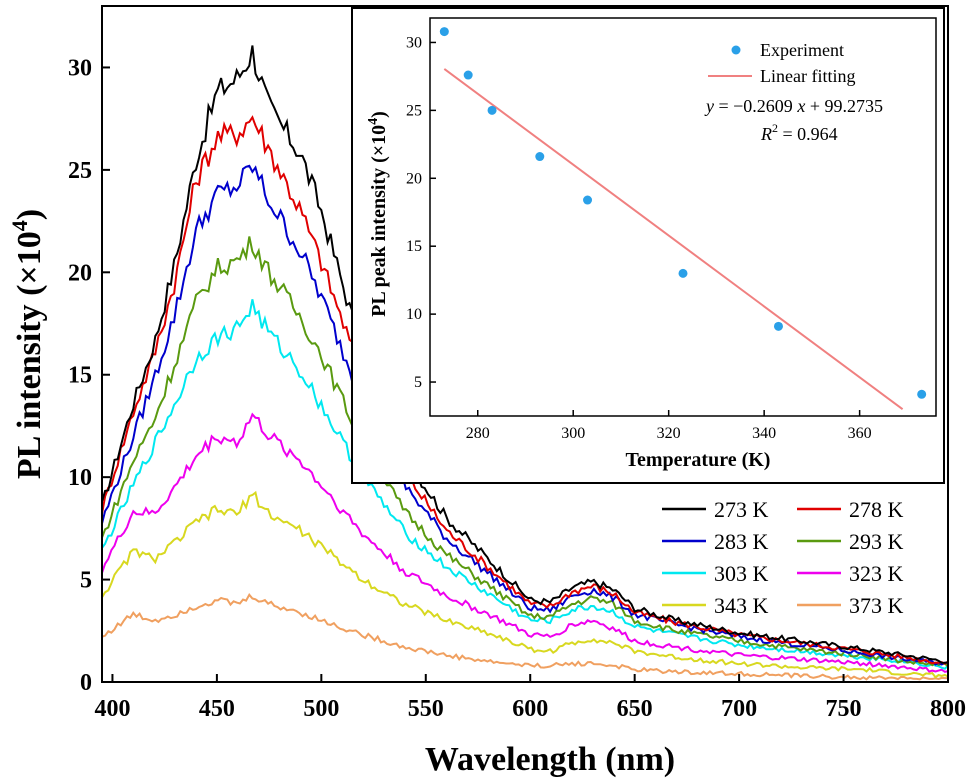  Describe the element at coordinates (80, 478) in the screenshot. I see `main-y-tick-label: 10` at that location.